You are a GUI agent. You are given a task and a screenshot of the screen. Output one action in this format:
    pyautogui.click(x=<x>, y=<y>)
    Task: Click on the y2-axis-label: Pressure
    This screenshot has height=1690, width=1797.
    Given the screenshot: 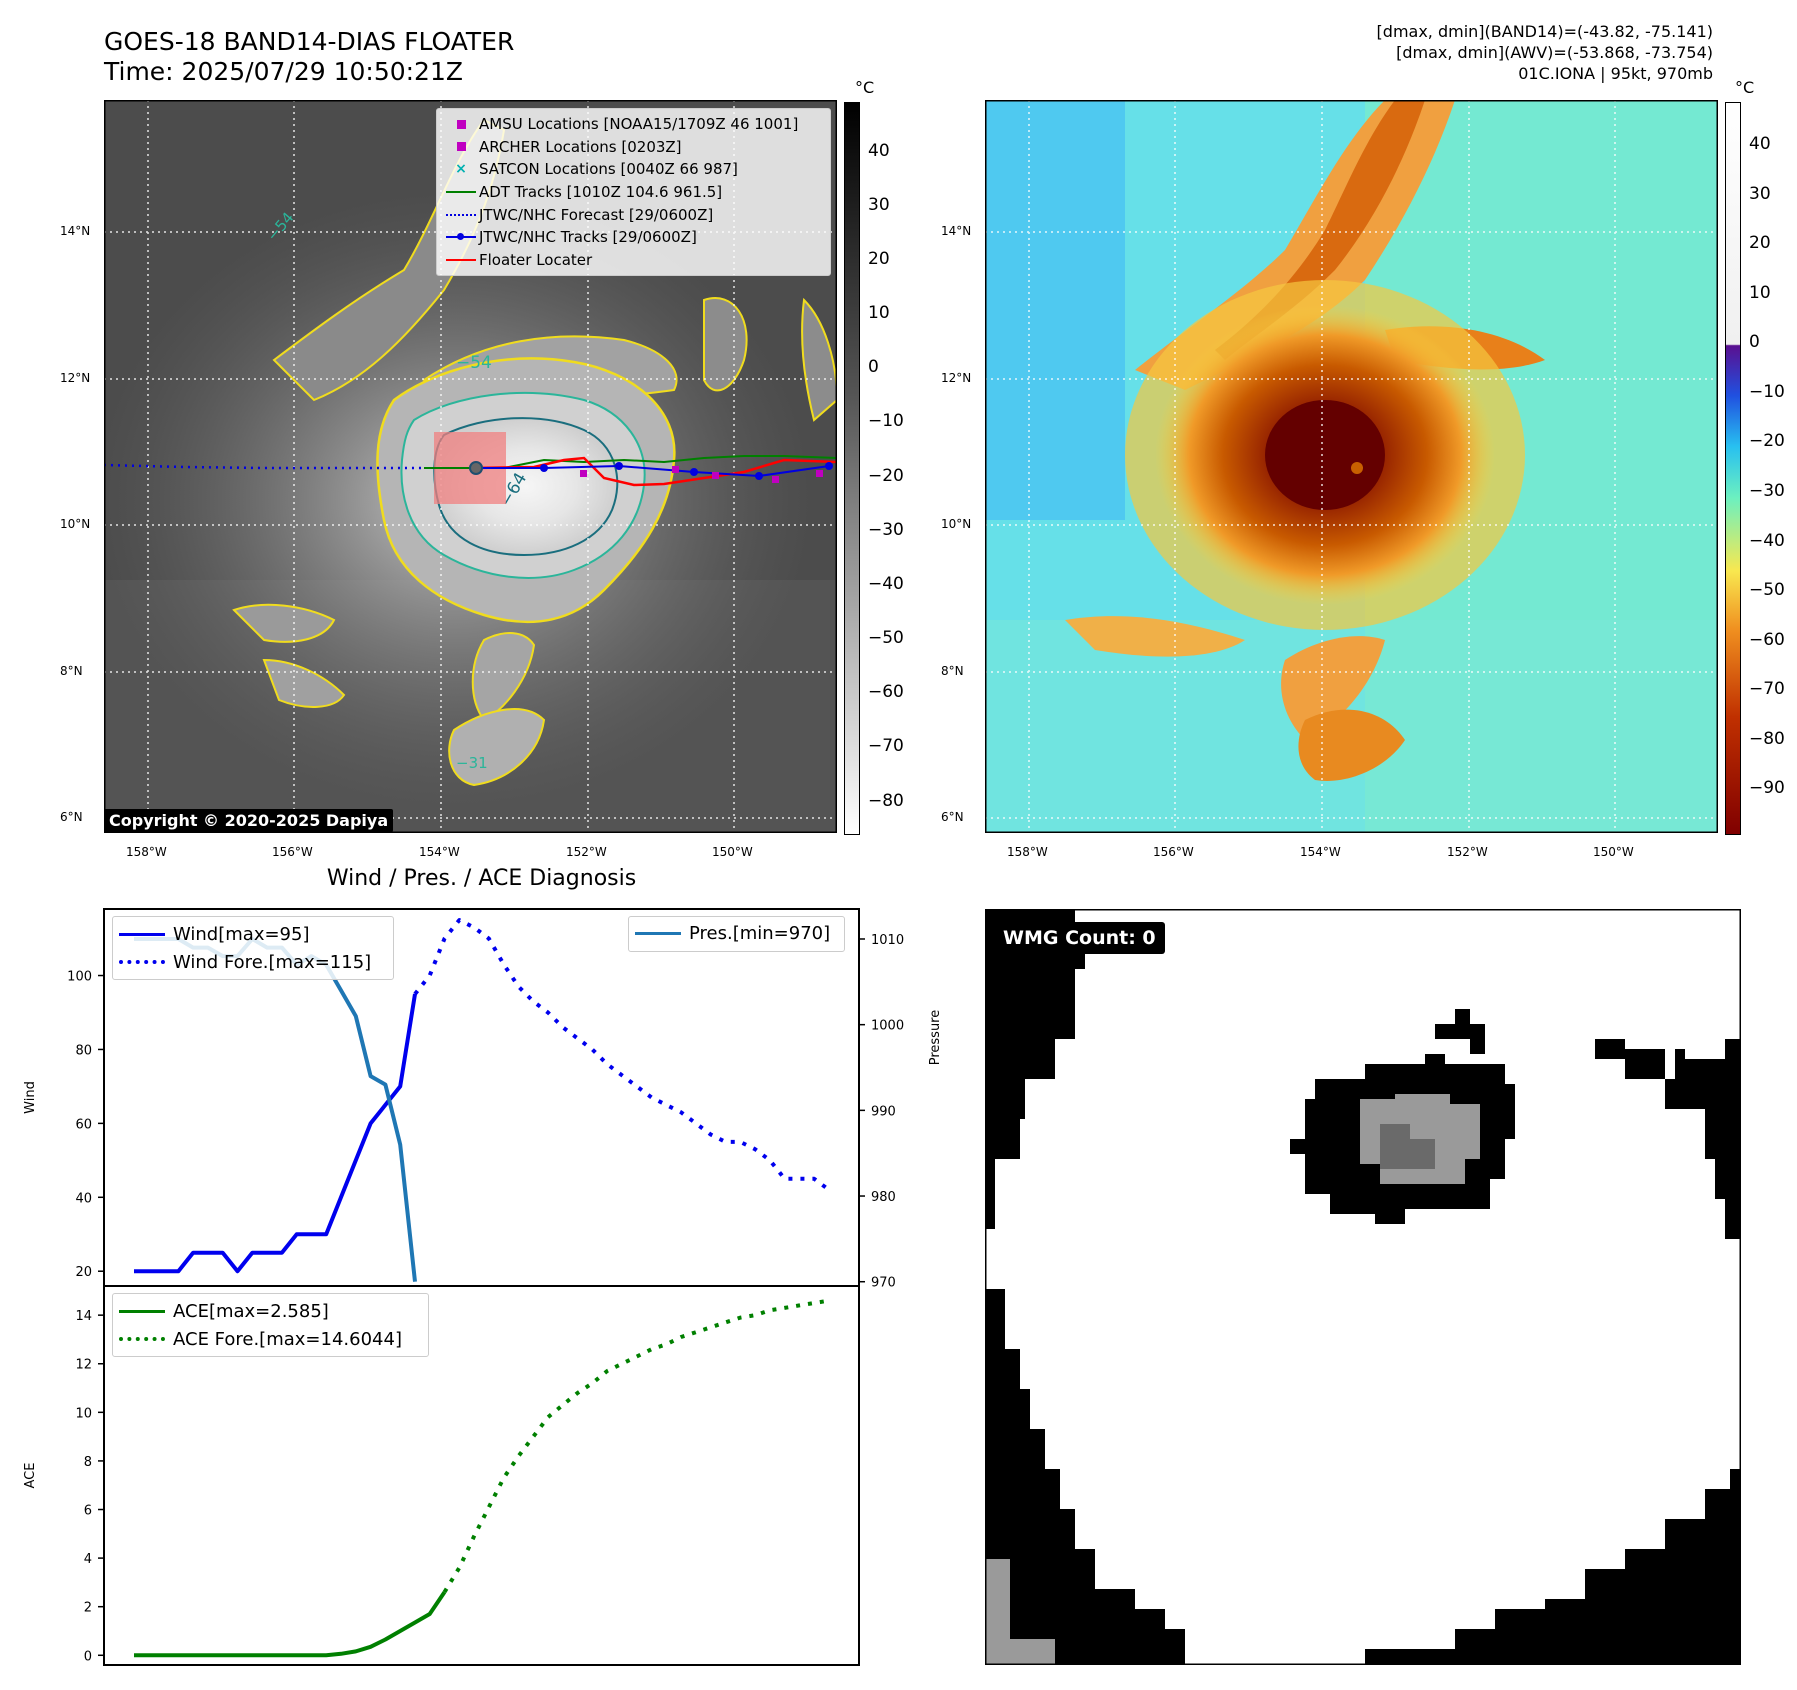 What is the action you would take?
    pyautogui.click(x=935, y=1038)
    